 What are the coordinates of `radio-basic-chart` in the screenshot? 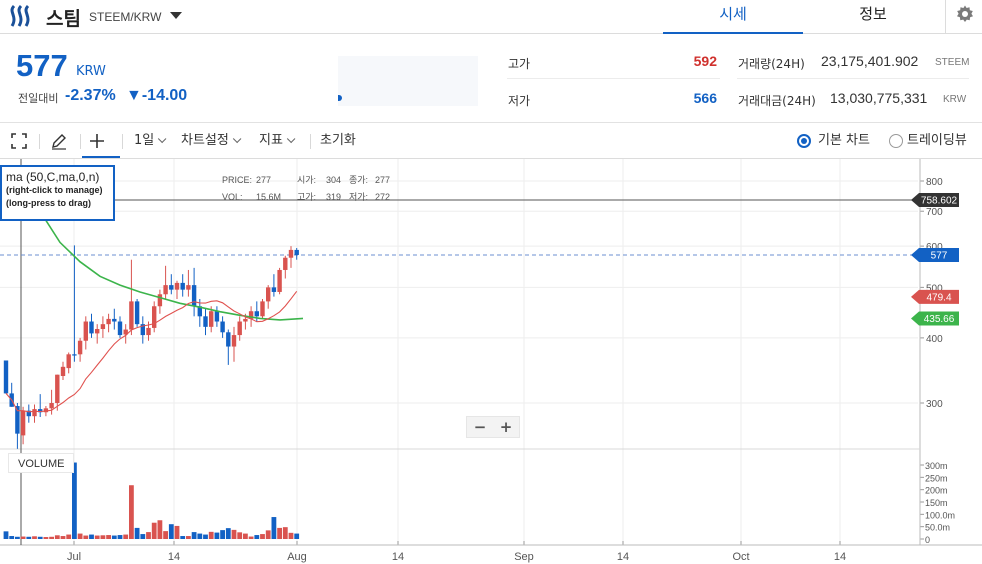 It's located at (804, 141).